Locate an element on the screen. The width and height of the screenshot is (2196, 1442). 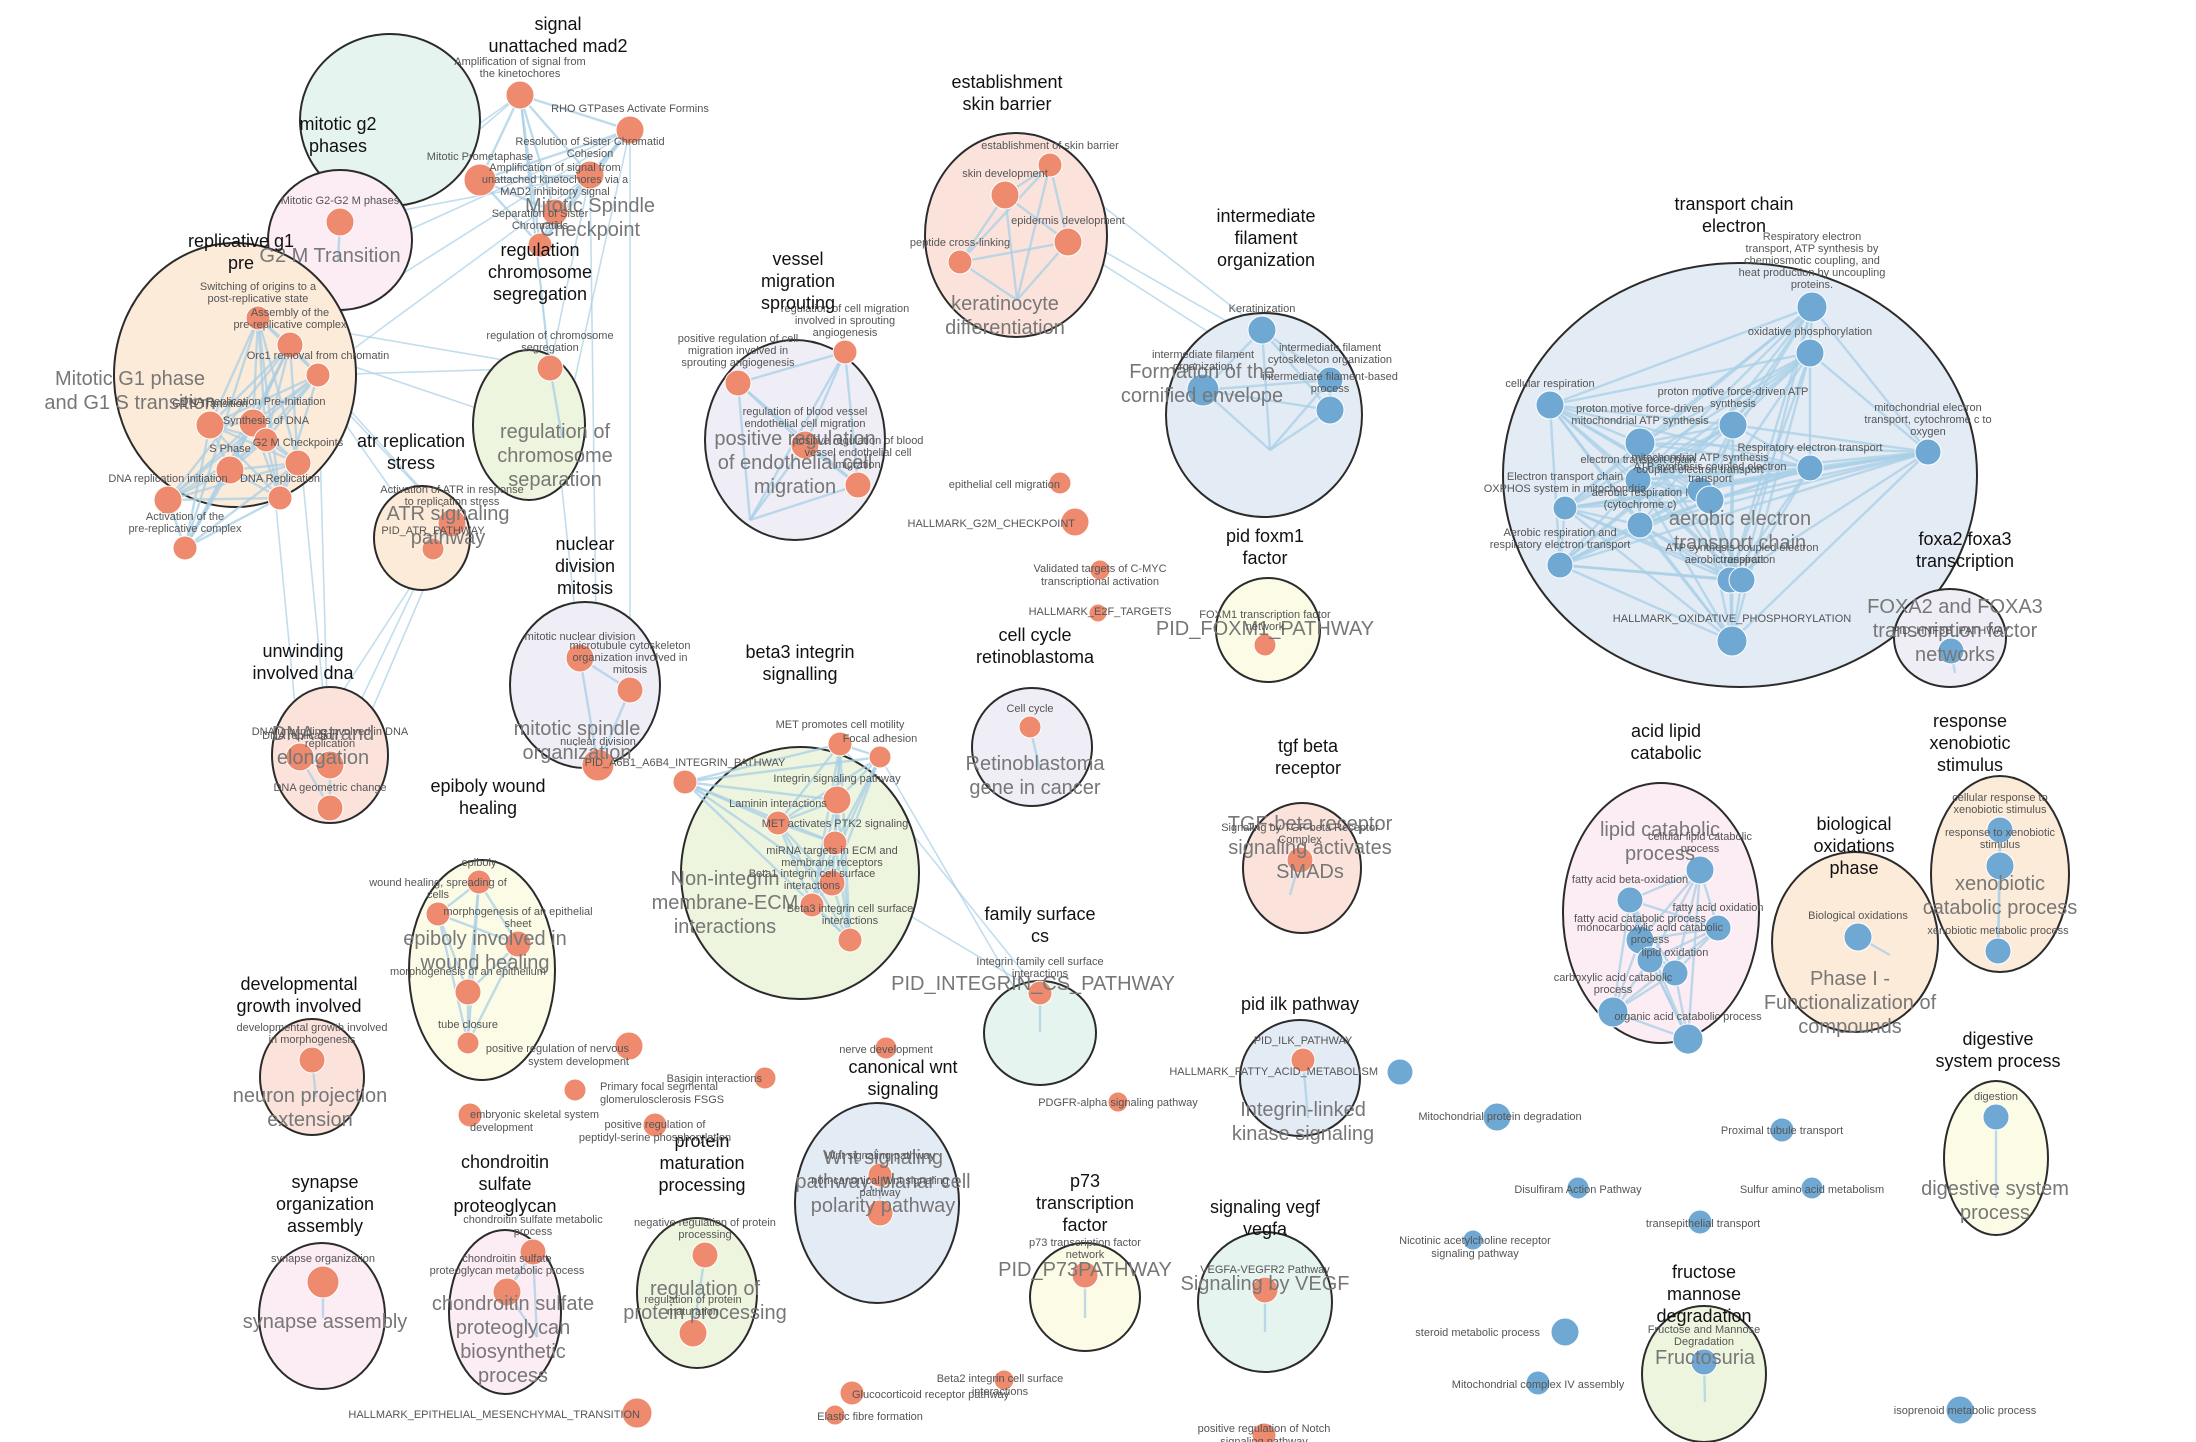
cluster-lipid-outline is located at coordinates (1661, 913).